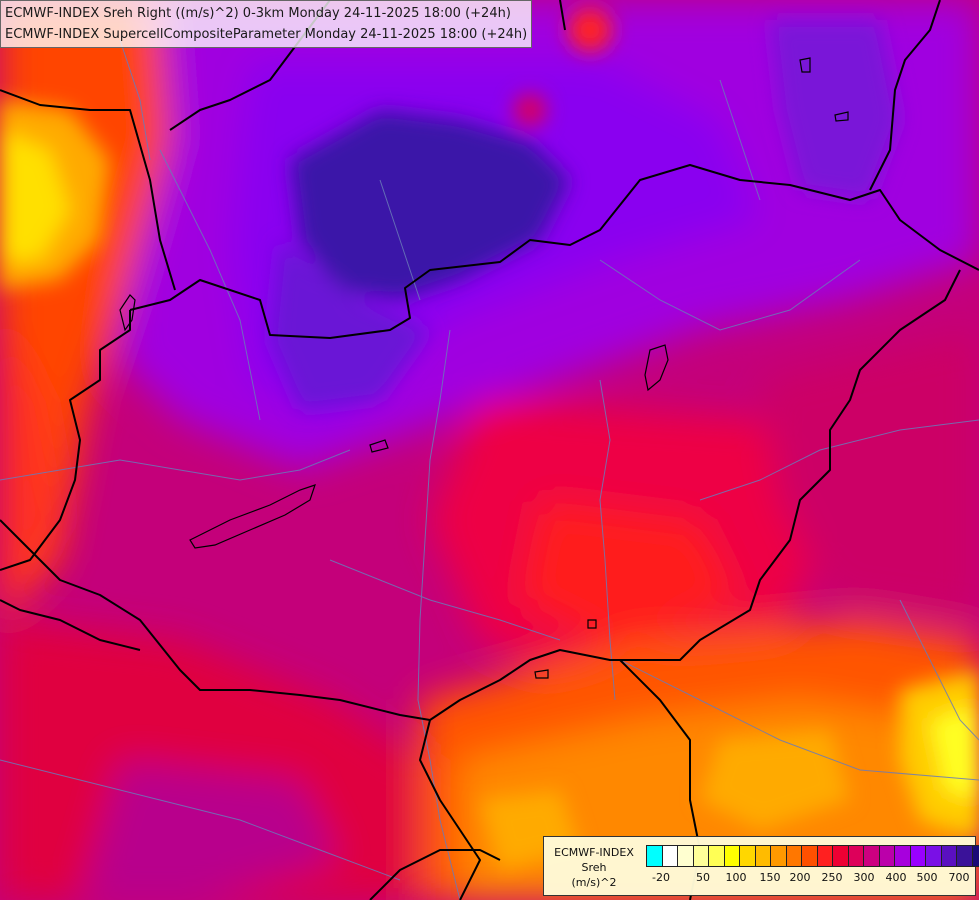 The height and width of the screenshot is (900, 979). I want to click on legend-tick-label: 100, so click(736, 877).